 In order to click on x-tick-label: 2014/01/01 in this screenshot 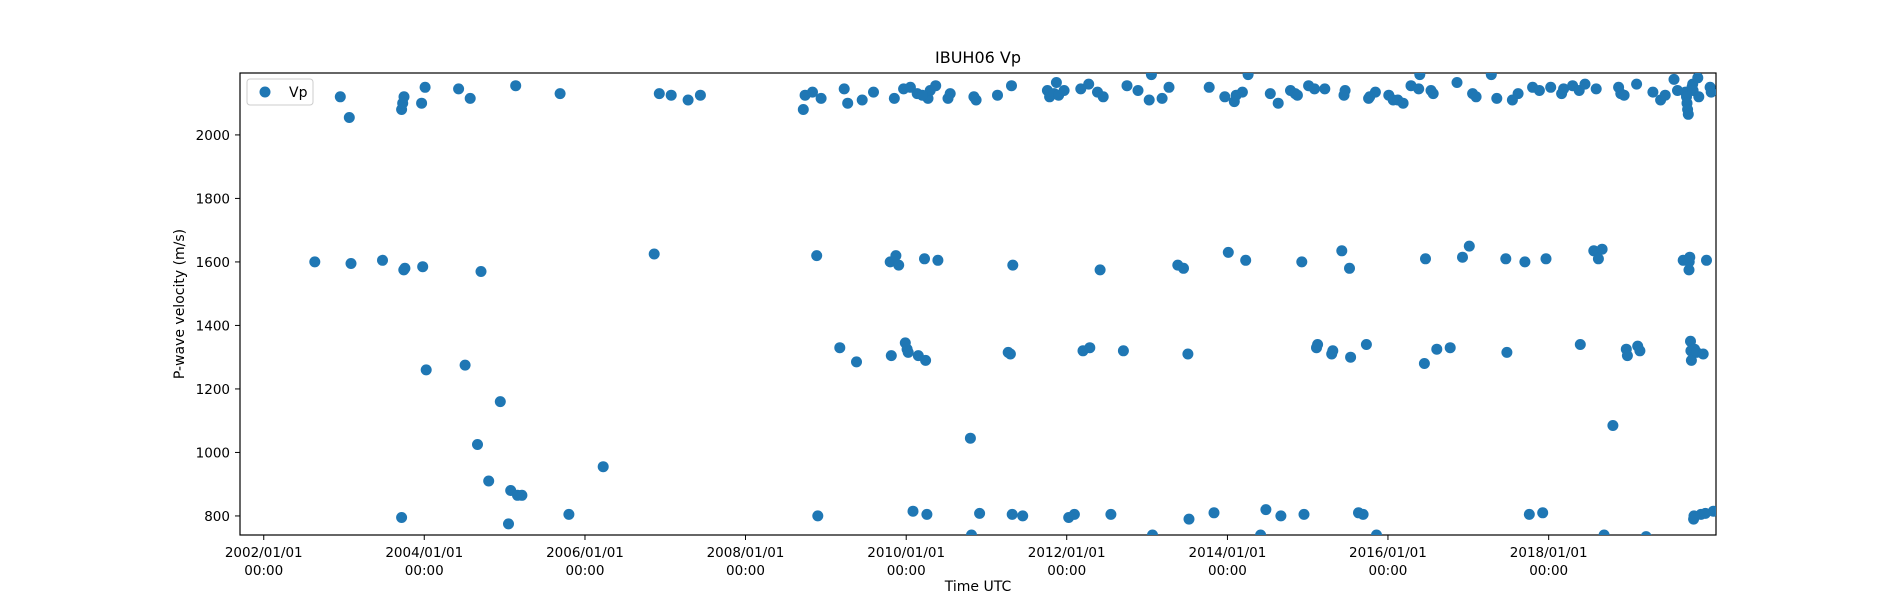, I will do `click(1228, 553)`.